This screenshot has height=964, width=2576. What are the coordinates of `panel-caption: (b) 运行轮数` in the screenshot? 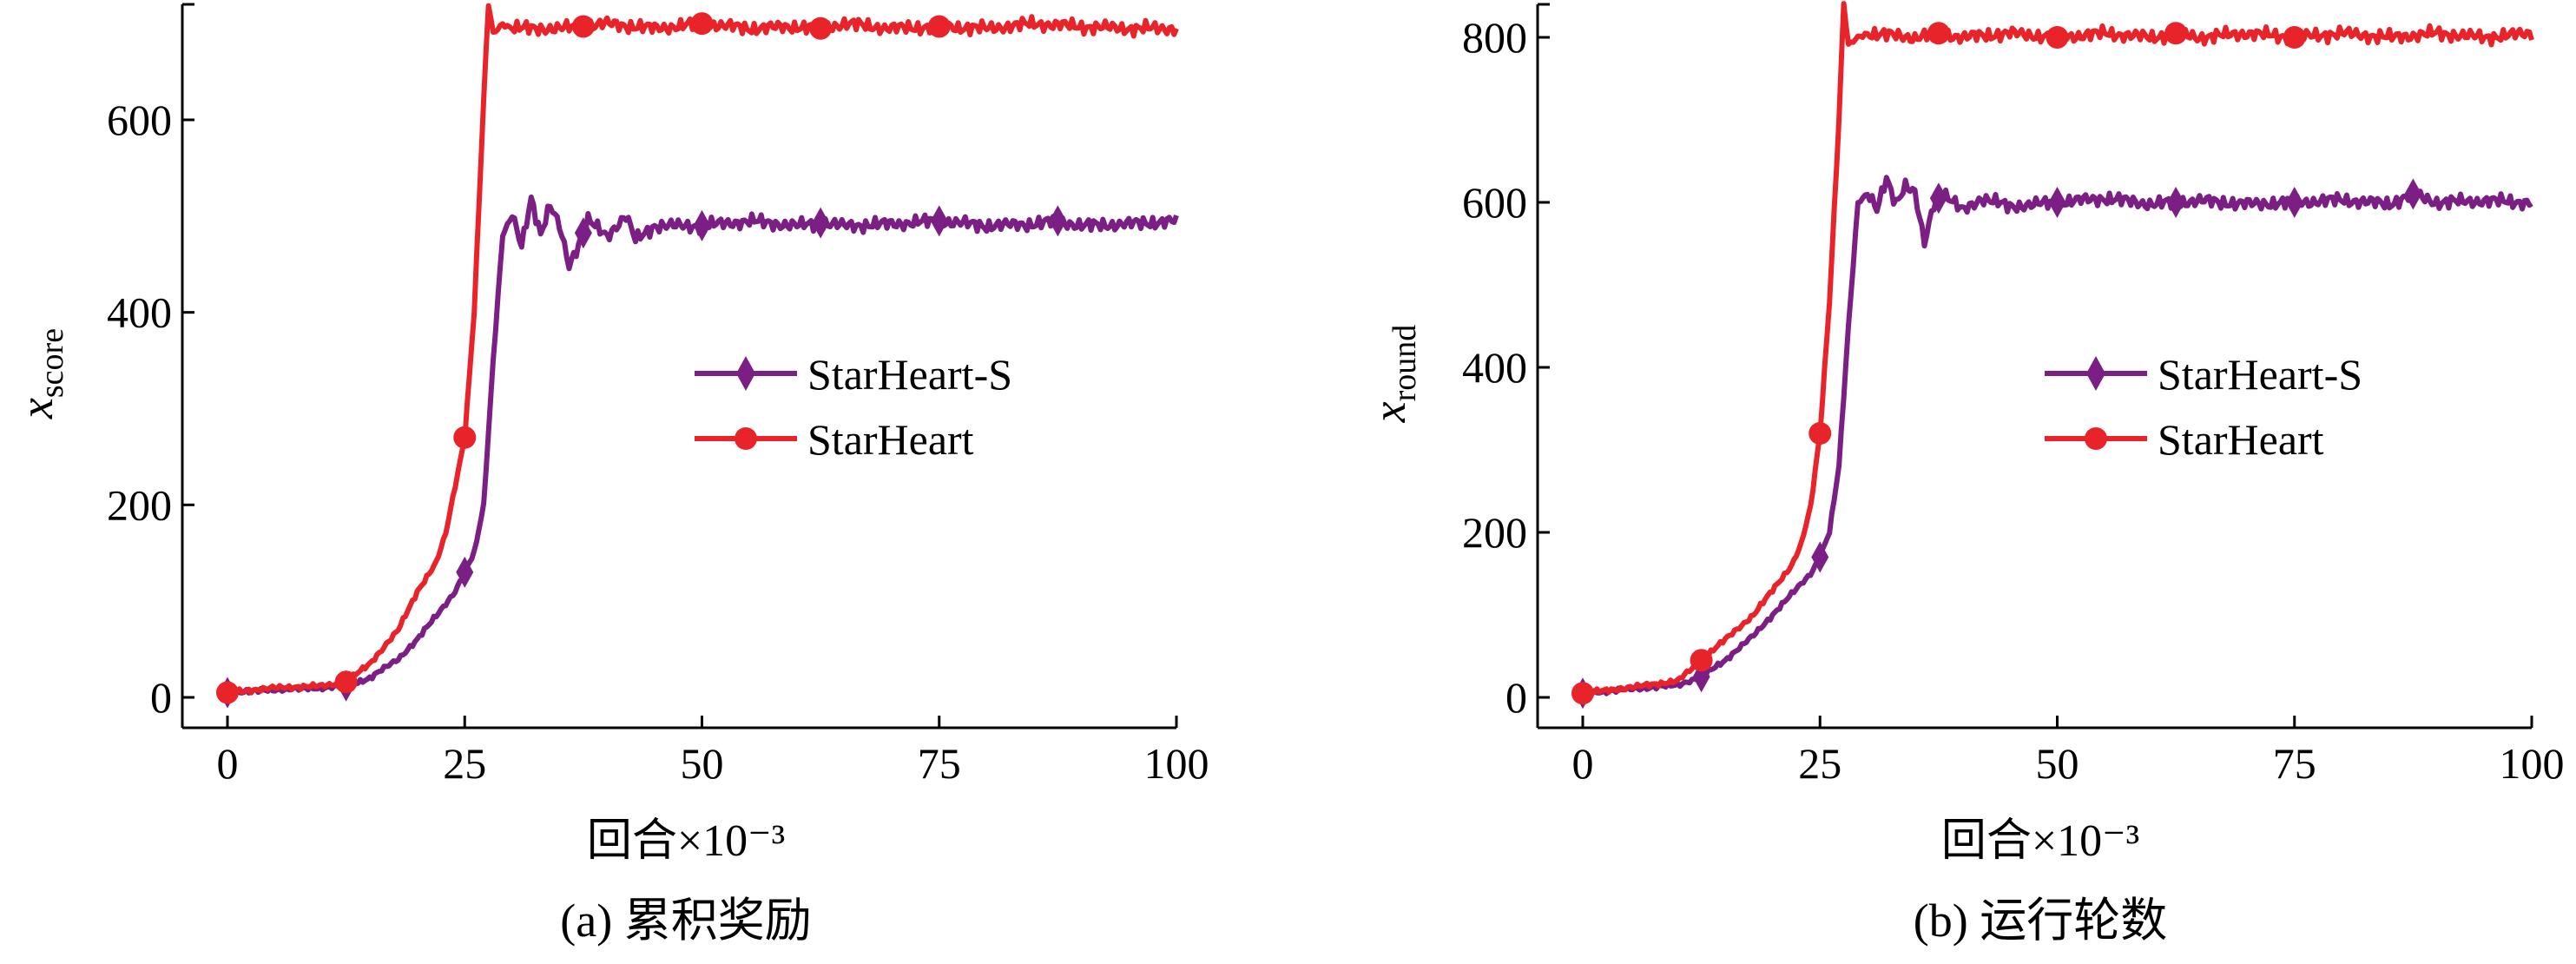 It's located at (2040, 921).